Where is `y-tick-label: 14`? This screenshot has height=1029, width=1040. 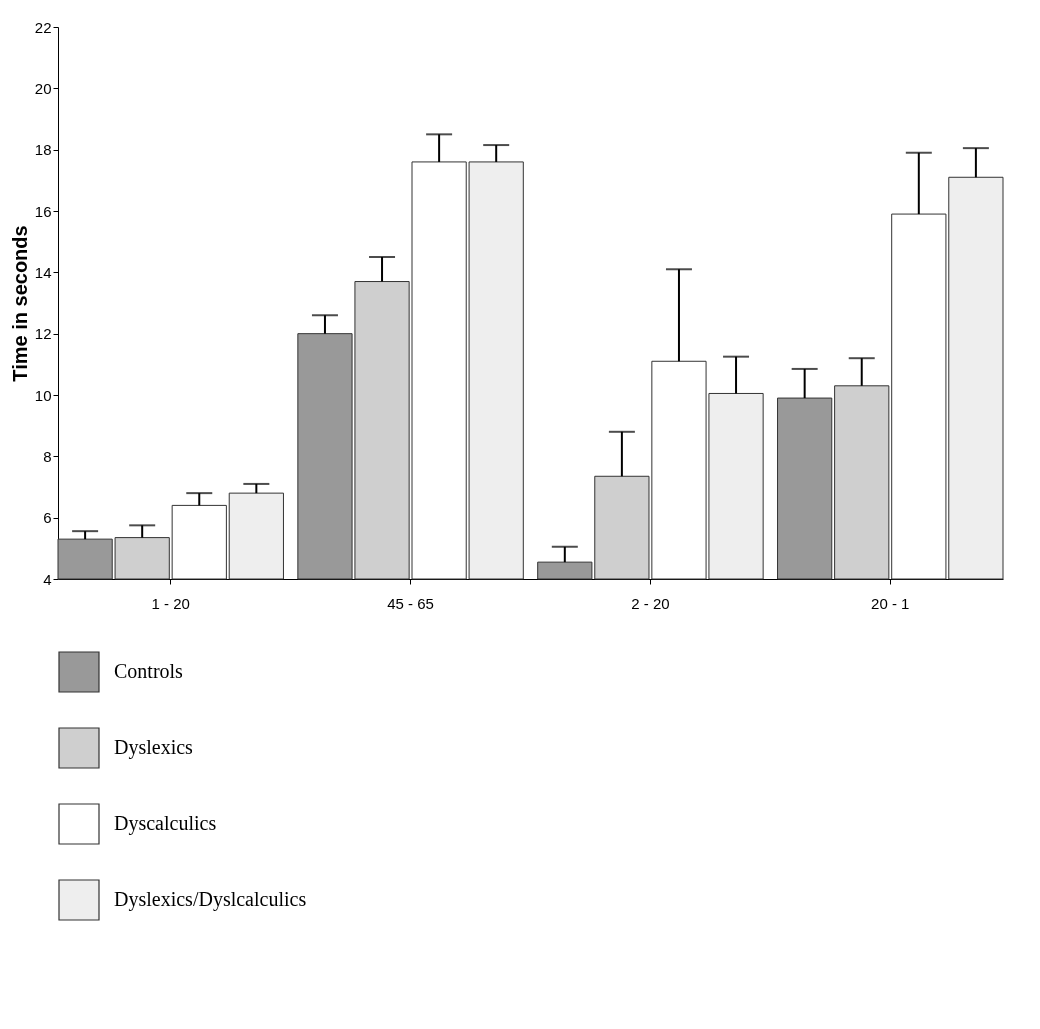
y-tick-label: 14 is located at coordinates (43, 272).